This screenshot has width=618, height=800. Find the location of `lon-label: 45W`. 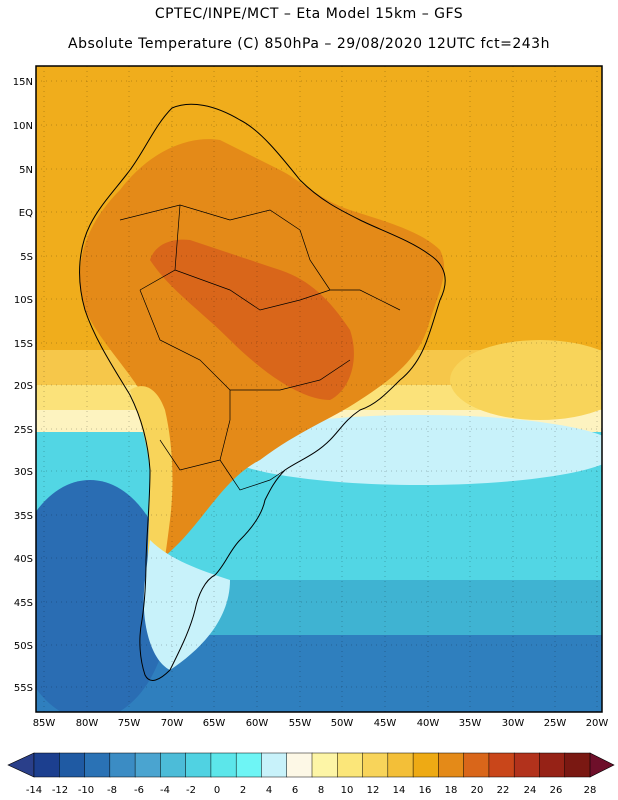

lon-label: 45W is located at coordinates (385, 723).